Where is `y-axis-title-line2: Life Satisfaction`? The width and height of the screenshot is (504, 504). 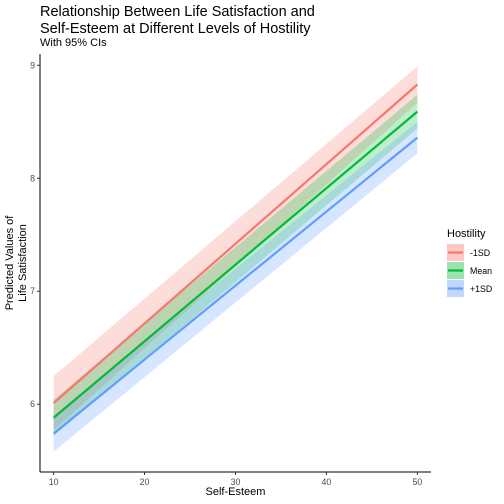
y-axis-title-line2: Life Satisfaction is located at coordinates (23, 263).